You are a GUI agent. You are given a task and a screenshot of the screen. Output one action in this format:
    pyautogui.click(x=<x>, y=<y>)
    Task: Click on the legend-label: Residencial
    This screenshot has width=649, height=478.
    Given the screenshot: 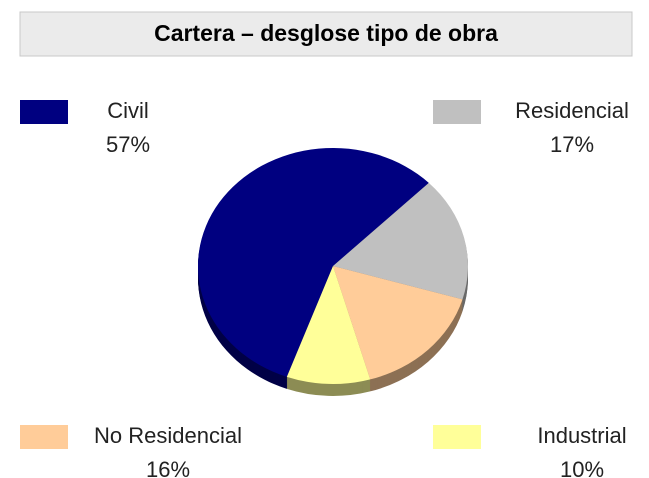 What is the action you would take?
    pyautogui.click(x=572, y=110)
    